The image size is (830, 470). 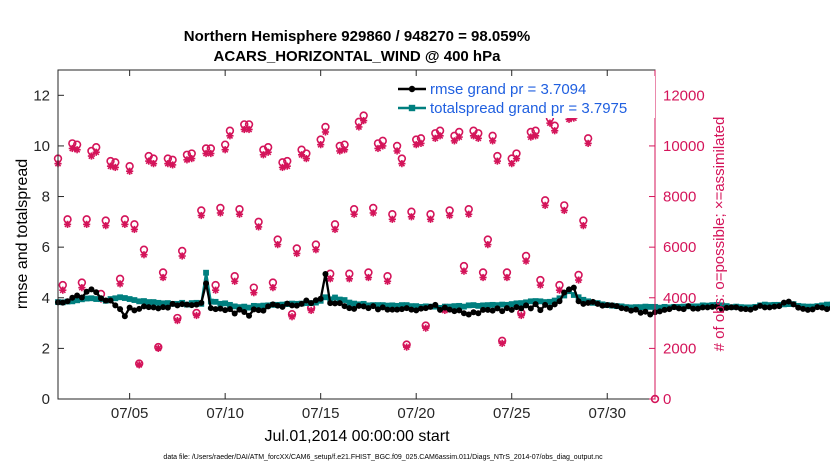 I want to click on y-axis-left: 0 2 4 6 8 10 12, so click(x=48, y=247).